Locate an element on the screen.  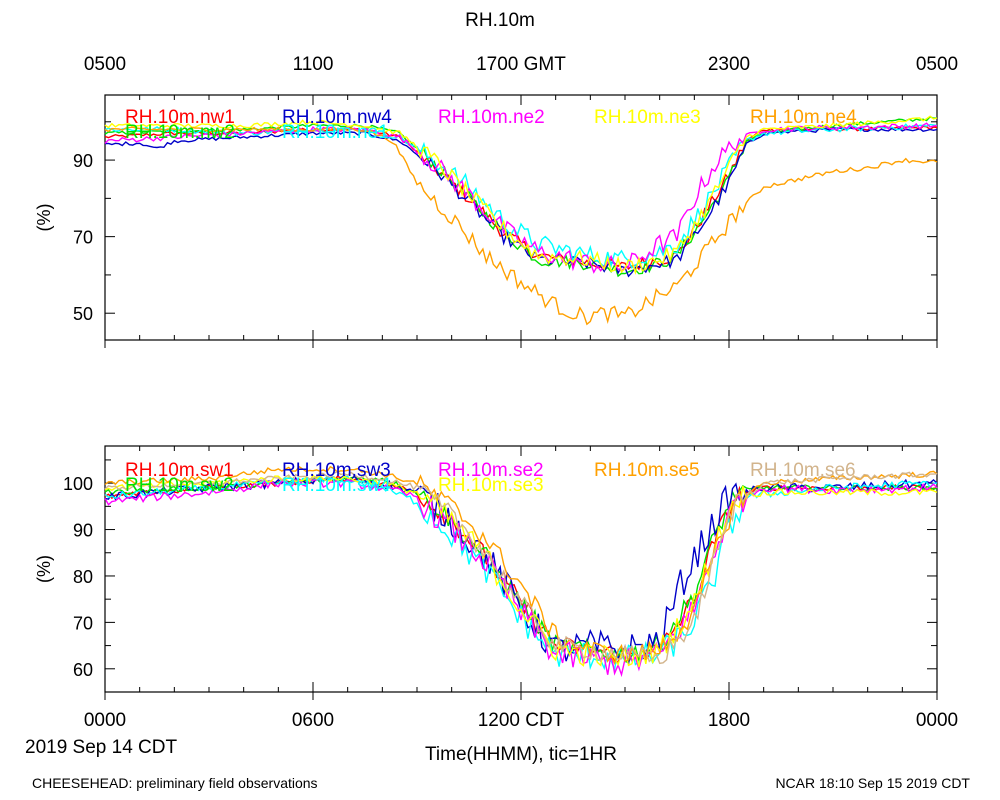
bottom-axis-tick-label: 0600 is located at coordinates (313, 720).